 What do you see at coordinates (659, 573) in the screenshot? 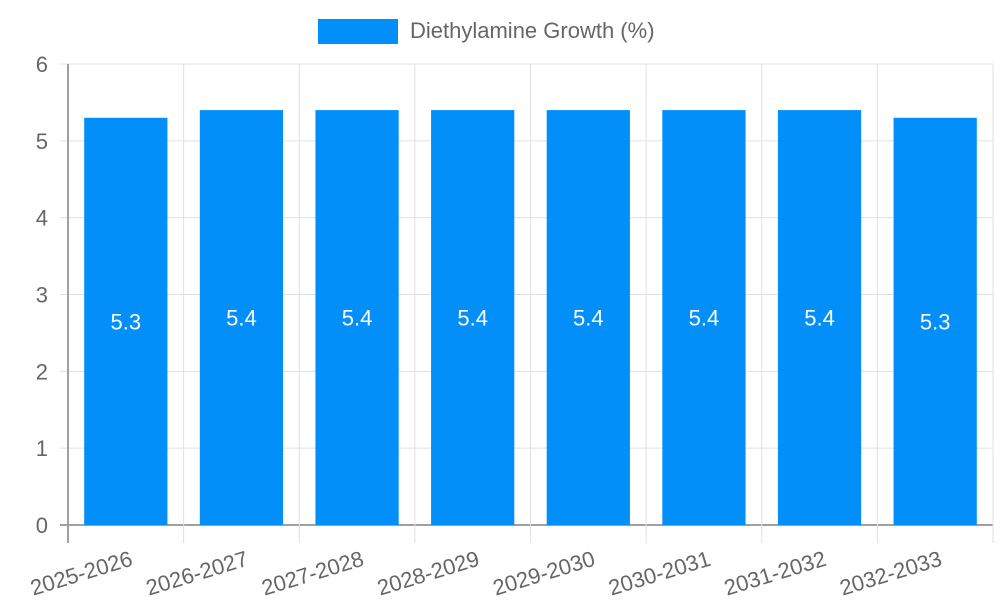
I see `x-tick-label: 2030-2031` at bounding box center [659, 573].